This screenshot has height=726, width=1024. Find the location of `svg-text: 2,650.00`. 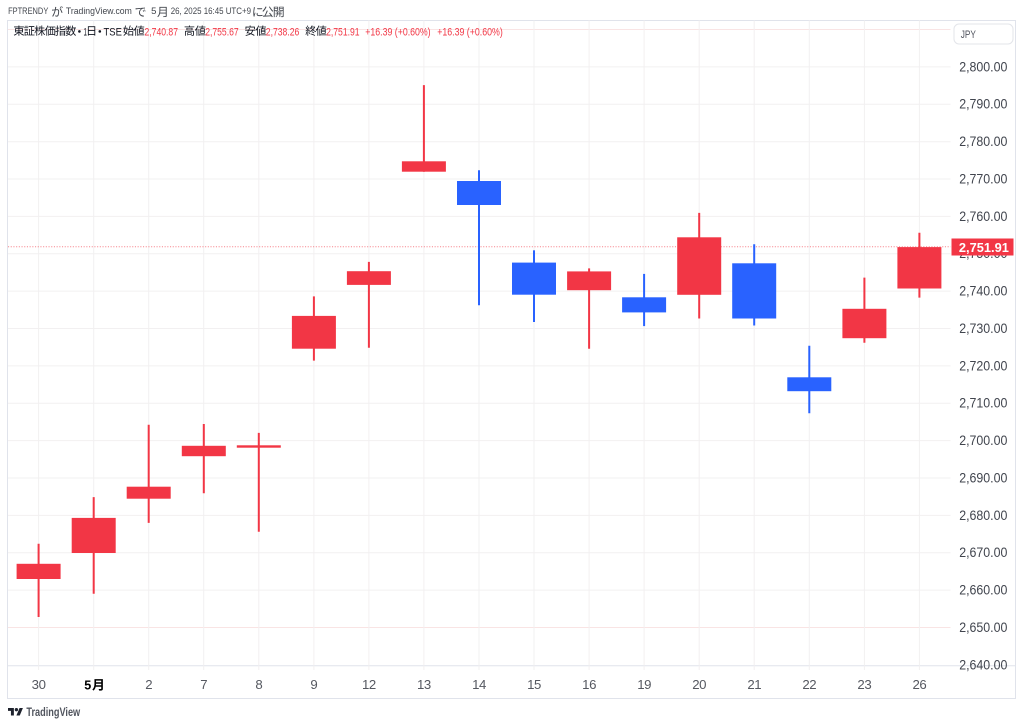

svg-text: 2,650.00 is located at coordinates (983, 627).